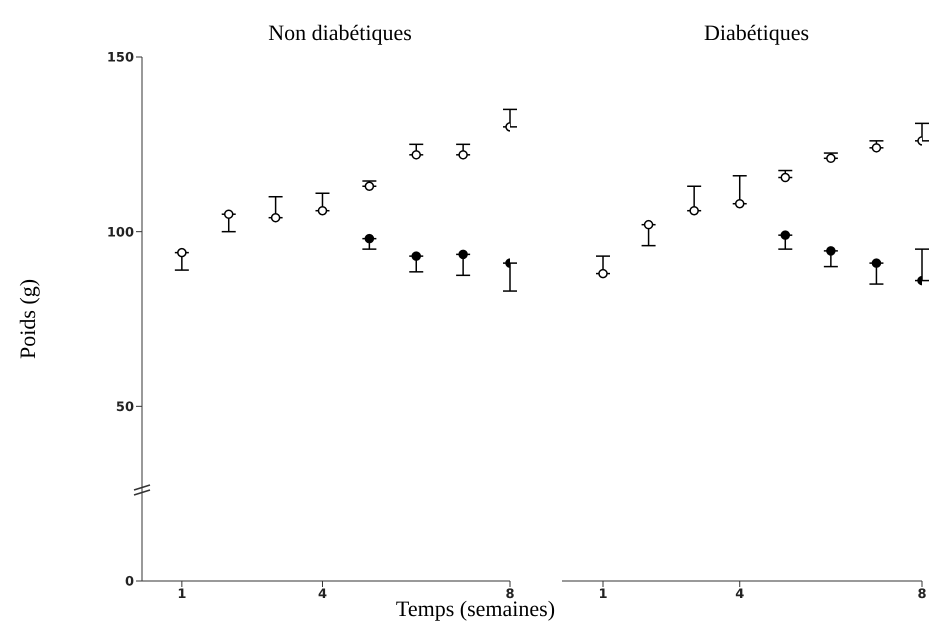  Describe the element at coordinates (340, 33) in the screenshot. I see `chart-title: Non diabétiques` at that location.